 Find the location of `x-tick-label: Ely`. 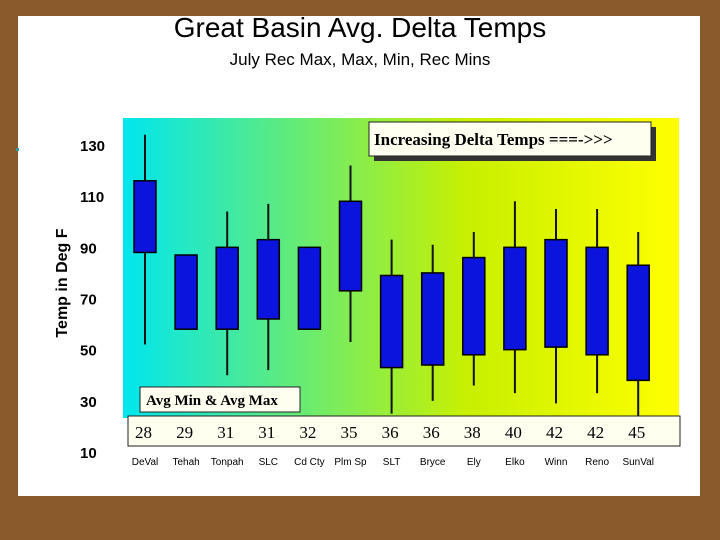

x-tick-label: Ely is located at coordinates (474, 462).